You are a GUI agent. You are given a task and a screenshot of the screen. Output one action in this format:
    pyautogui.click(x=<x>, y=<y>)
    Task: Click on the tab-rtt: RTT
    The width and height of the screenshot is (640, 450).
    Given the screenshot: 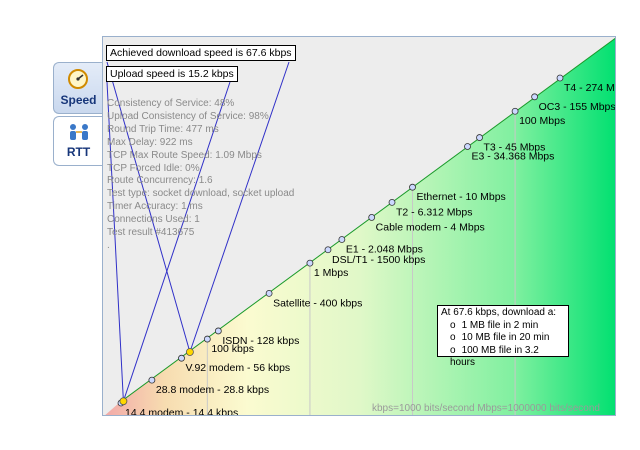 What is the action you would take?
    pyautogui.click(x=78, y=141)
    